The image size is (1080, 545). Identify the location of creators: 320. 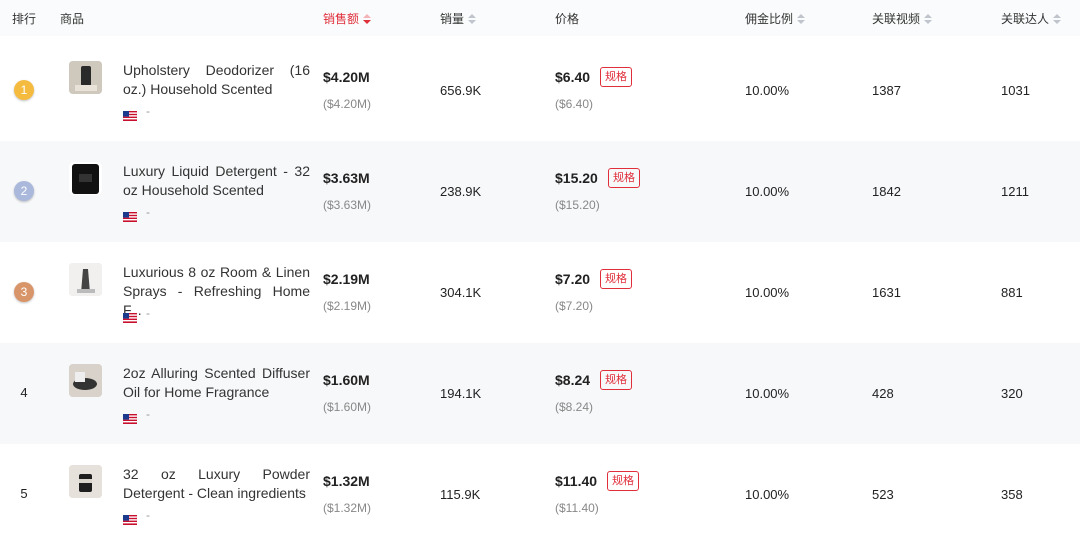
(1012, 393).